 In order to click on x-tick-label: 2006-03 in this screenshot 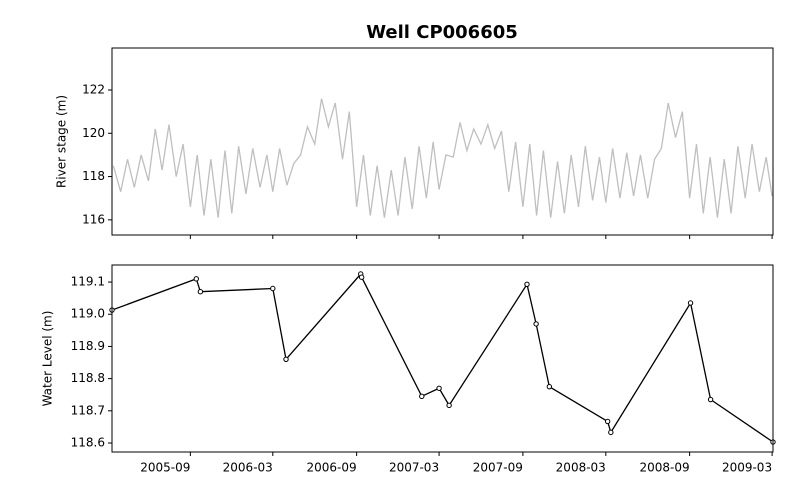, I will do `click(248, 468)`.